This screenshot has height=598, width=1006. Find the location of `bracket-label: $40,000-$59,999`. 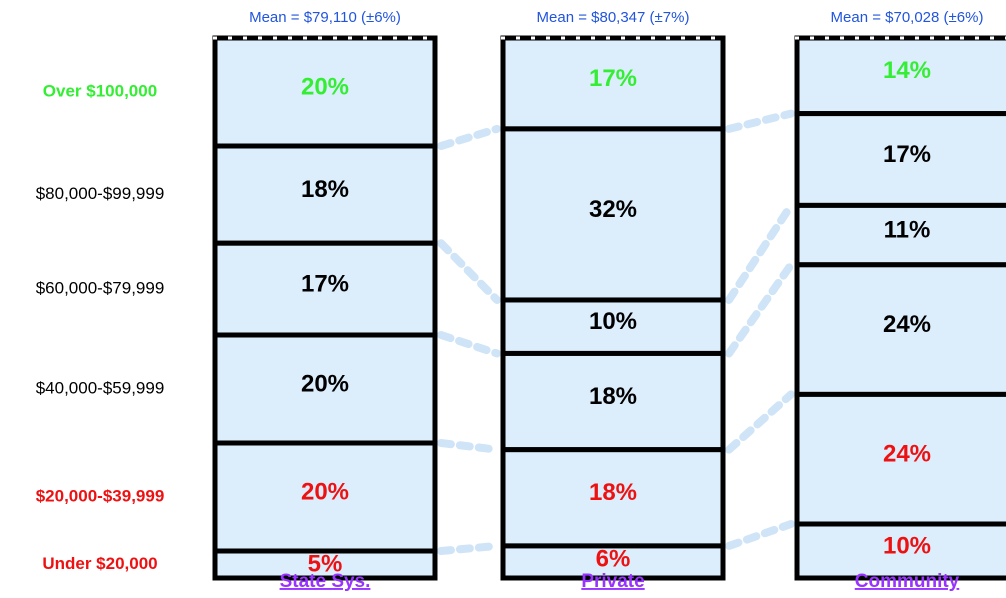

bracket-label: $40,000-$59,999 is located at coordinates (100, 387).